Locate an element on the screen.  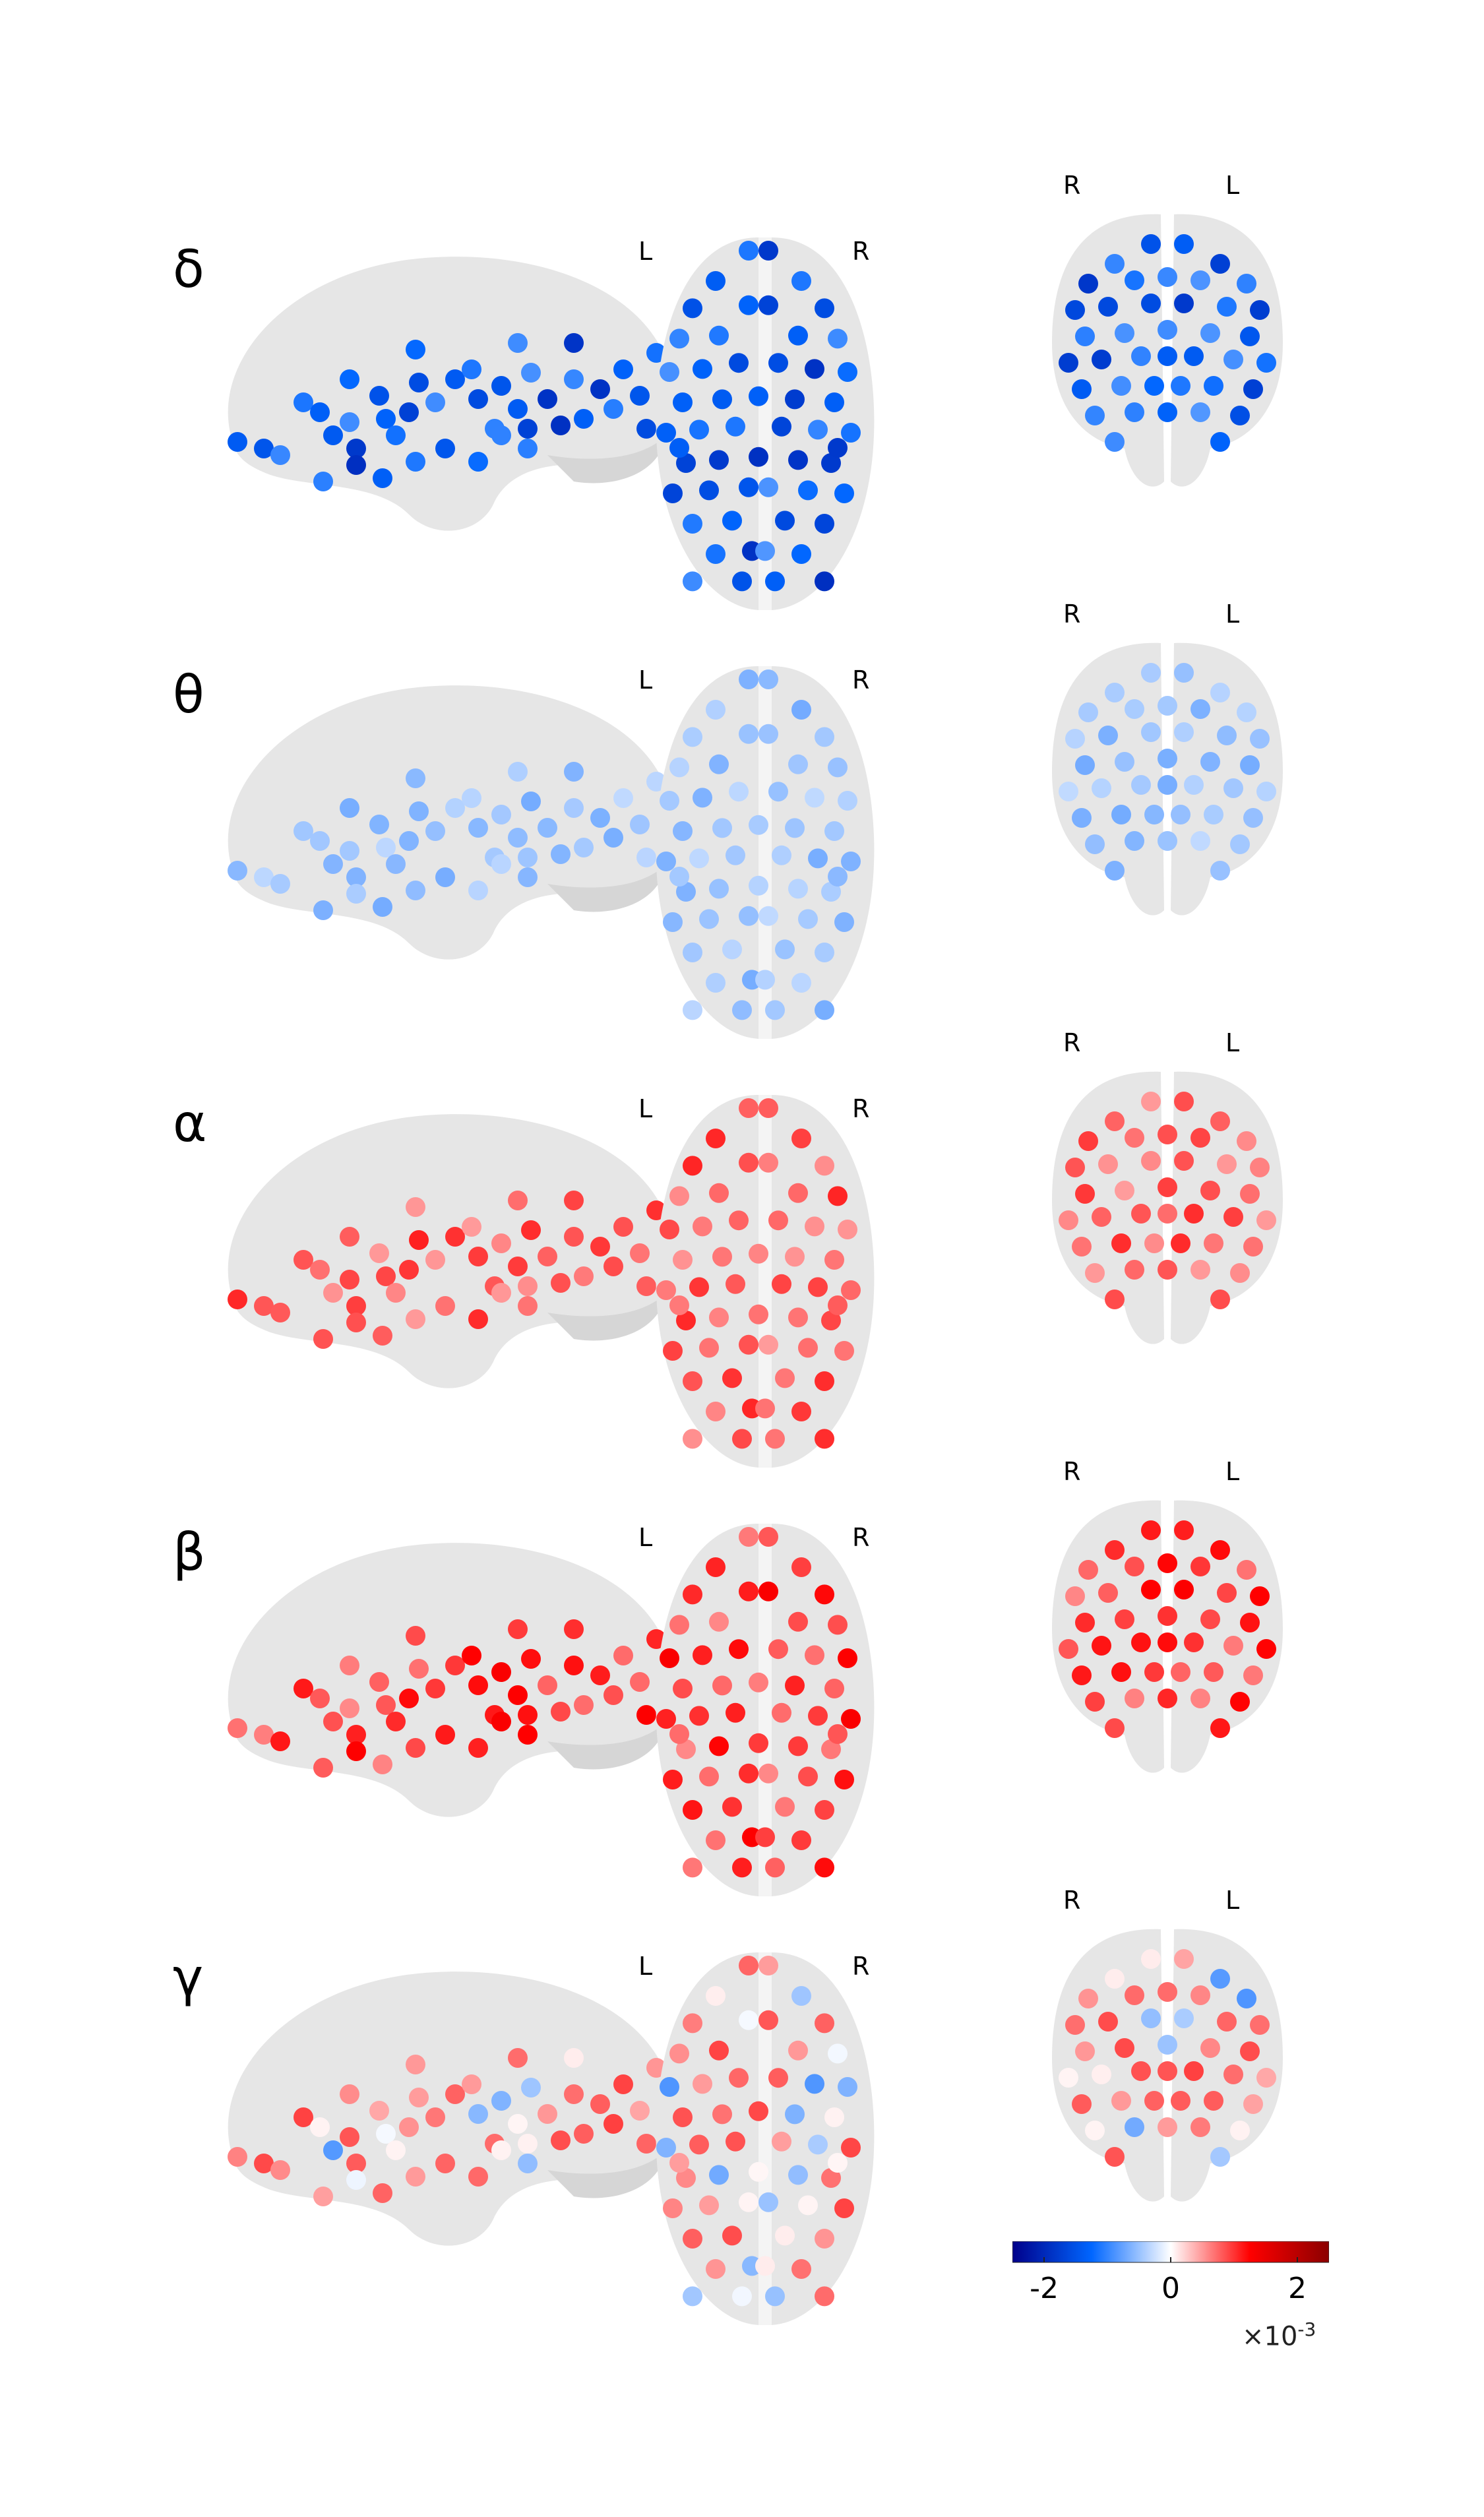
coronal-view is located at coordinates (1167, 1636).